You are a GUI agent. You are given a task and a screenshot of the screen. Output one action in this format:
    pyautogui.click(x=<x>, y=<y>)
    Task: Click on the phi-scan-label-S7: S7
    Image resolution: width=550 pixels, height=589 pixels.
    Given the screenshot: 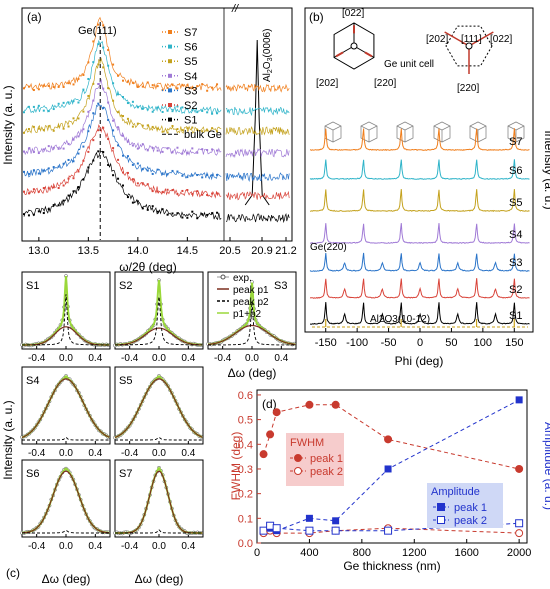 What is the action you would take?
    pyautogui.click(x=515, y=142)
    